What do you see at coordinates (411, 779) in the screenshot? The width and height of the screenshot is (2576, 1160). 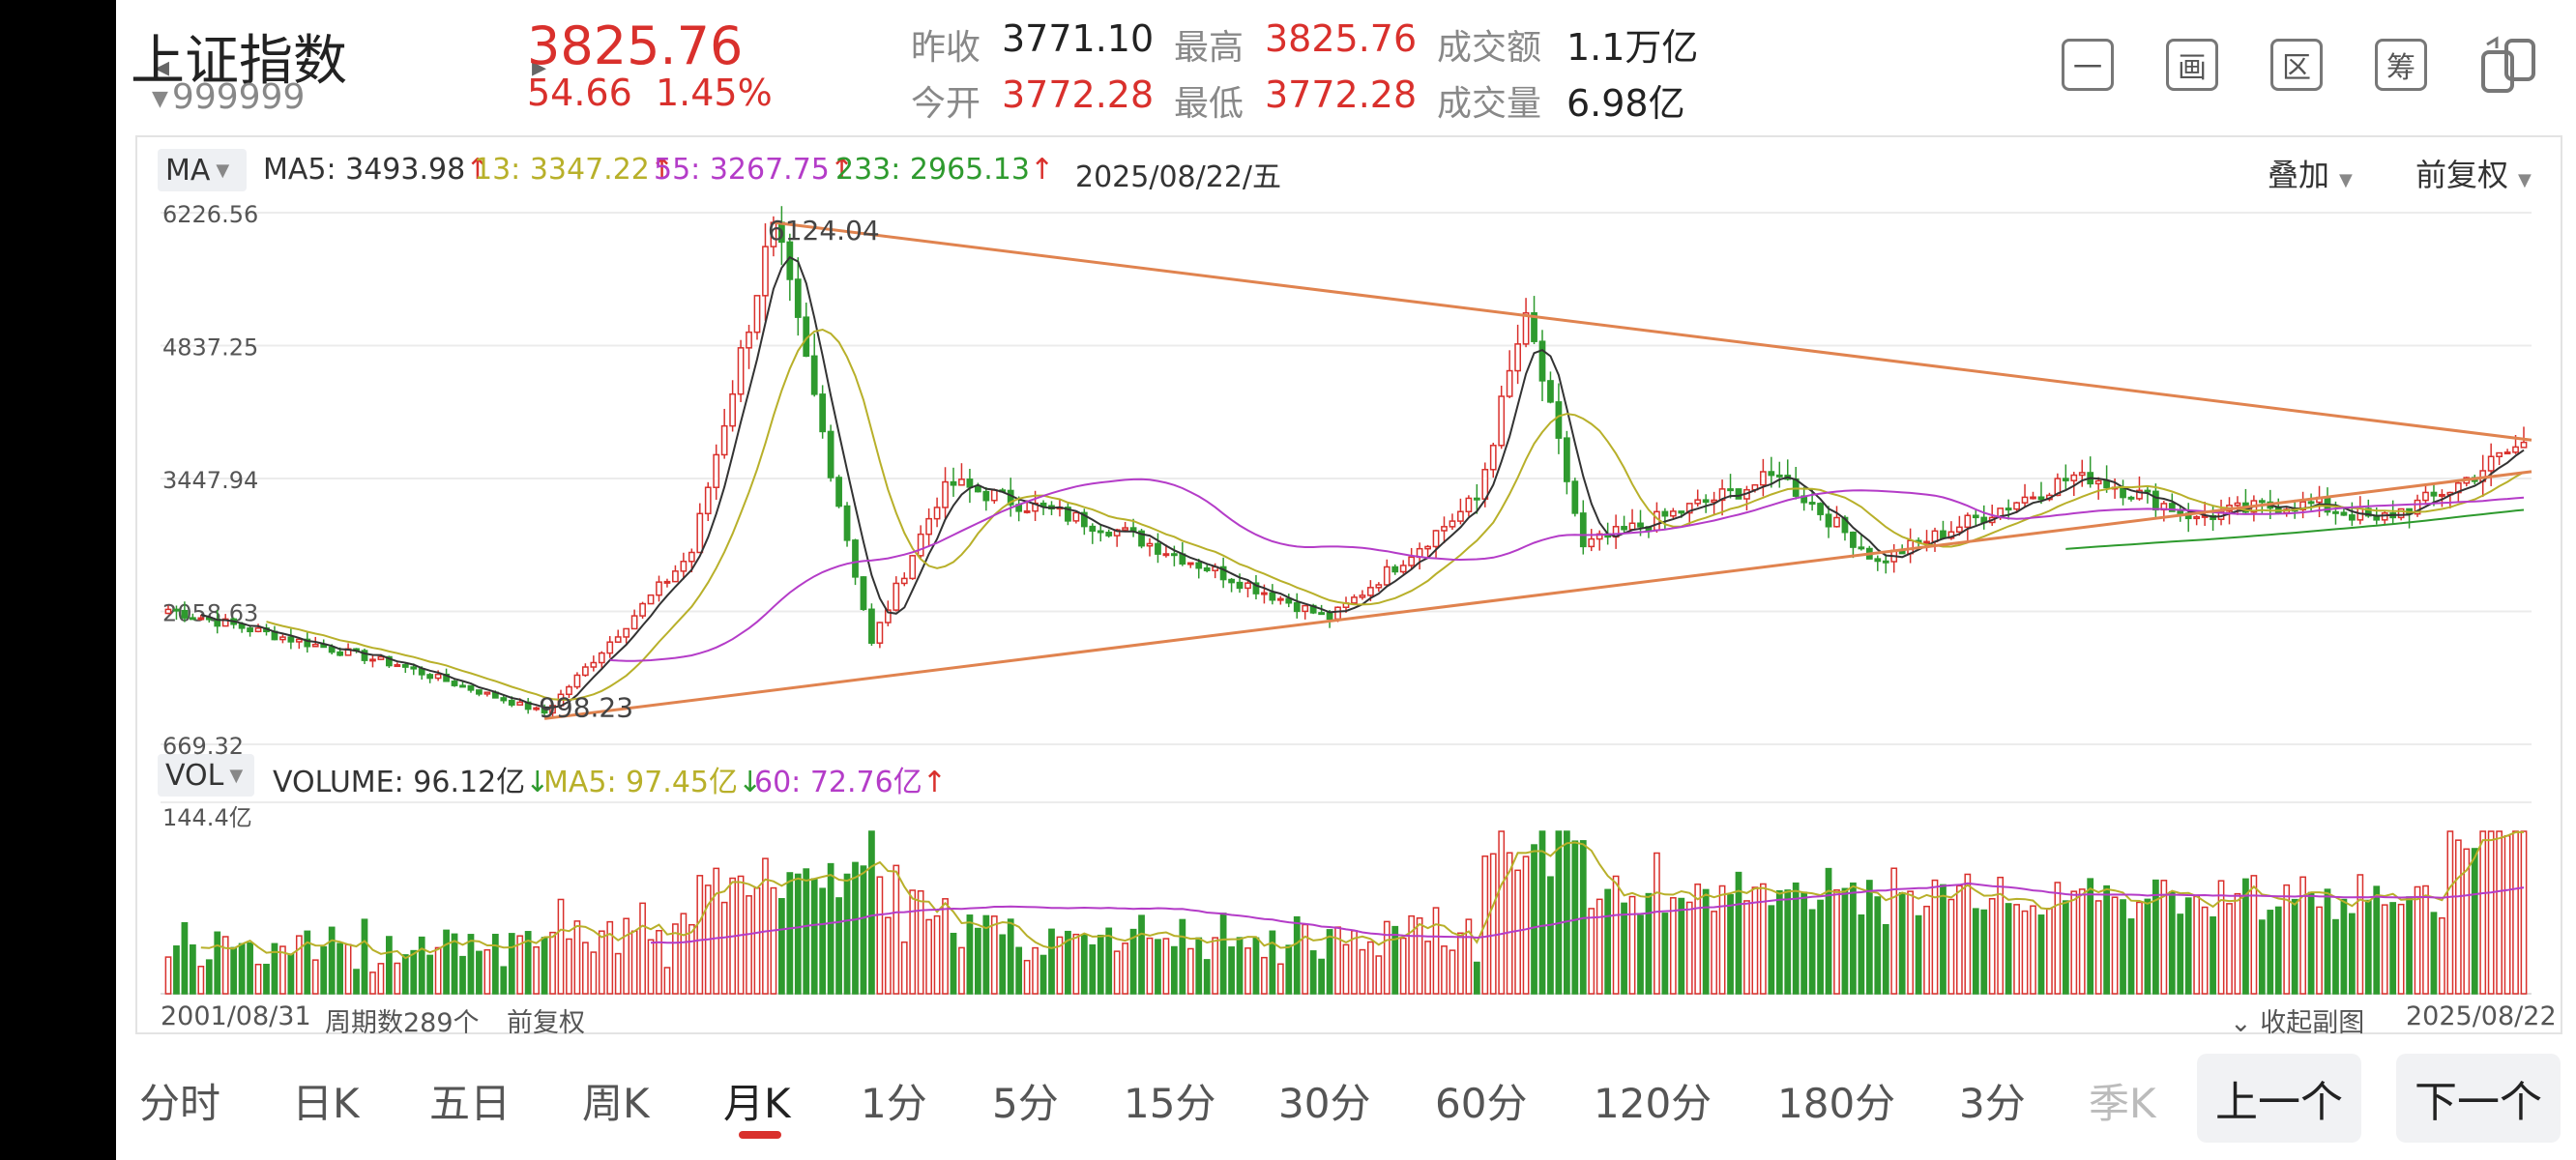 I see `volume-legend: VOLUME: 96.12亿↓` at bounding box center [411, 779].